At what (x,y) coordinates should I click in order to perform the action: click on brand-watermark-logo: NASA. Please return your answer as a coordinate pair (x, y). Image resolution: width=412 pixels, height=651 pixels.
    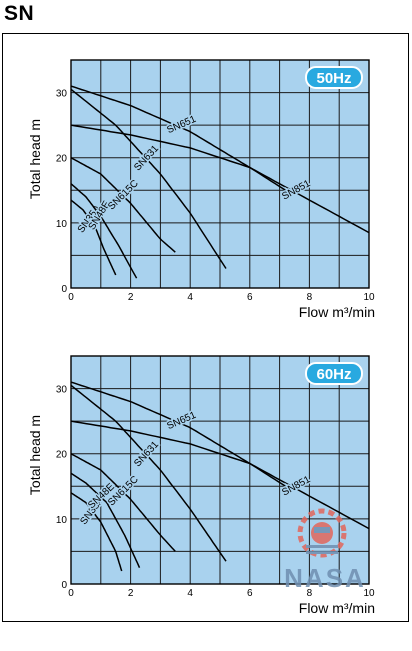
    Looking at the image, I should click on (325, 550).